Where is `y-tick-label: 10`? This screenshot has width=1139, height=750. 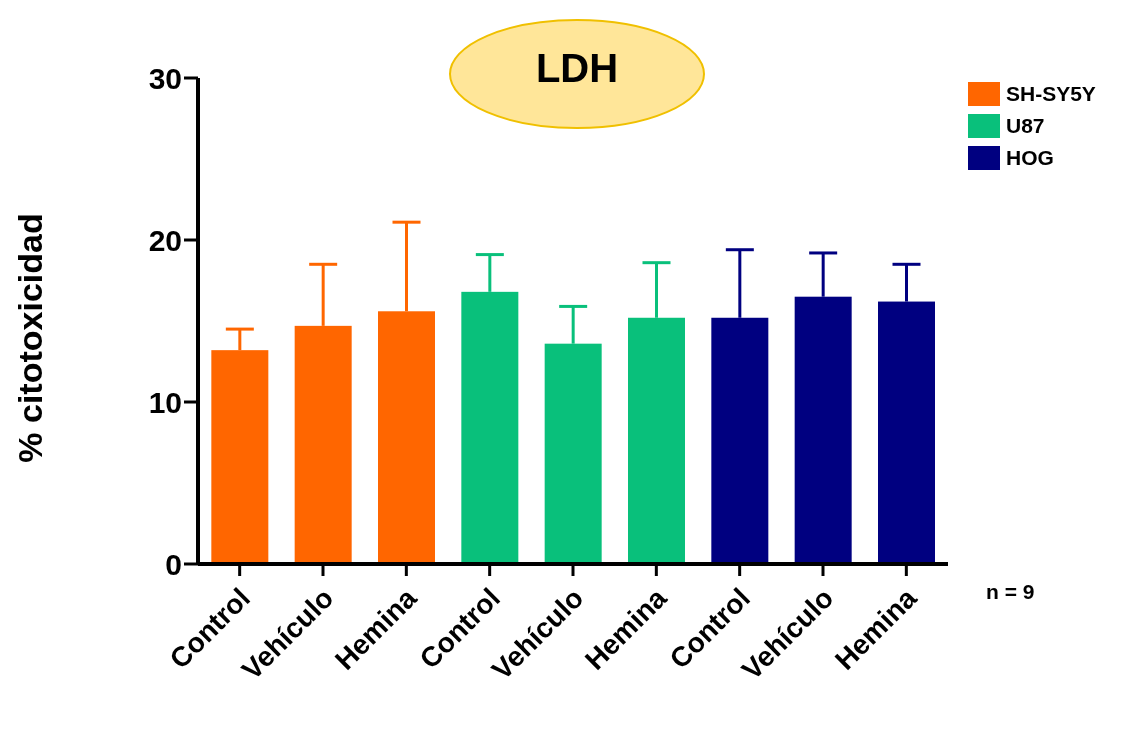
y-tick-label: 10 is located at coordinates (165, 402).